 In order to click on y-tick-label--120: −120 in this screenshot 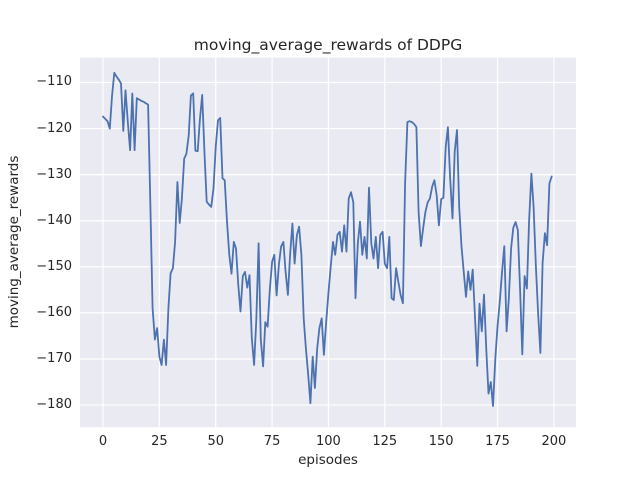, I will do `click(54, 128)`.